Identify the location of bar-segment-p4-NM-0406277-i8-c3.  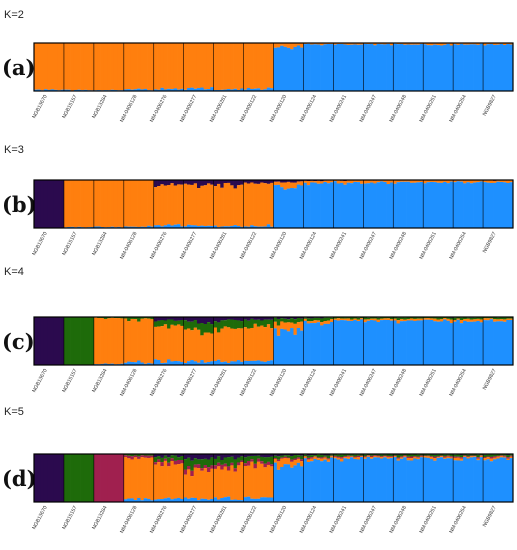
(208, 470).